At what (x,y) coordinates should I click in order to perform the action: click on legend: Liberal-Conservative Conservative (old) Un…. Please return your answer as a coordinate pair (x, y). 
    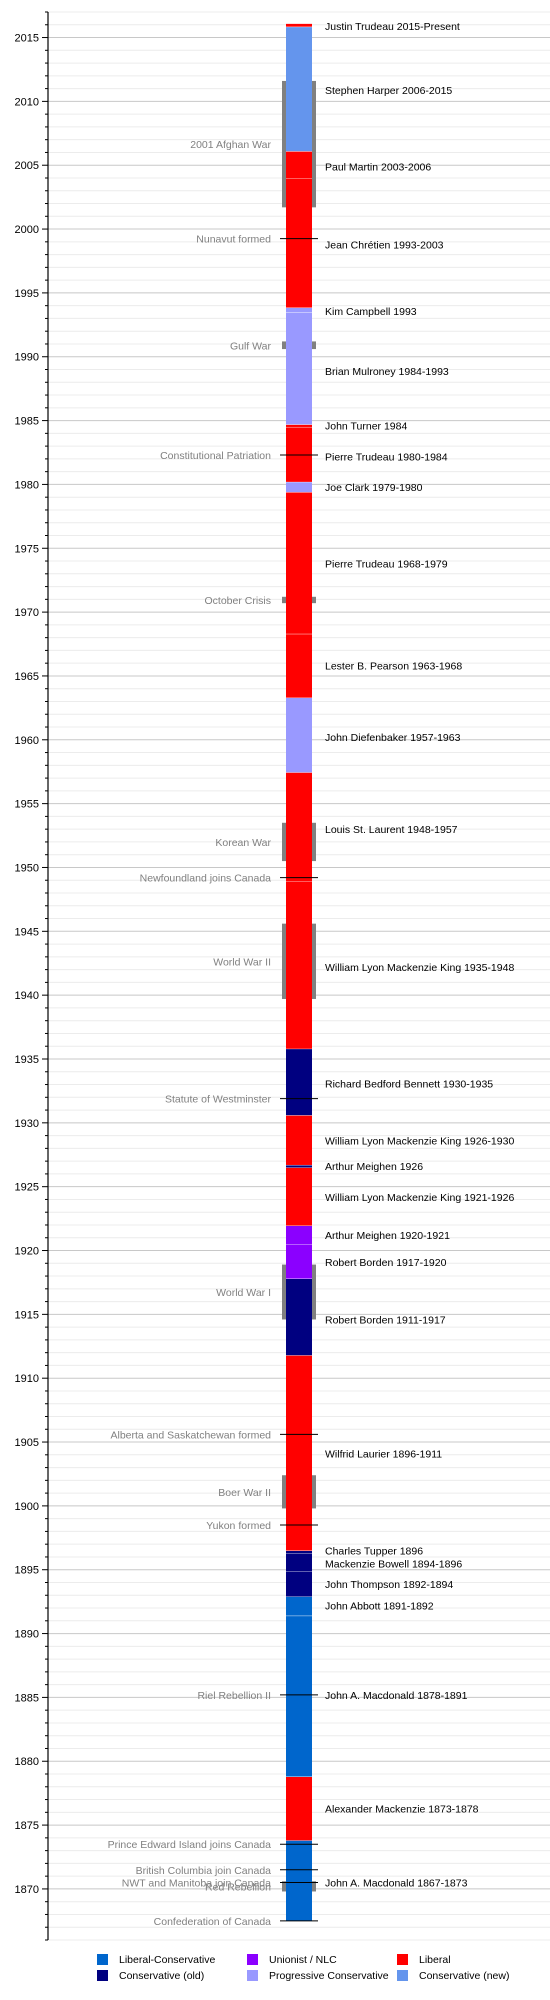
    Looking at the image, I should click on (303, 1968).